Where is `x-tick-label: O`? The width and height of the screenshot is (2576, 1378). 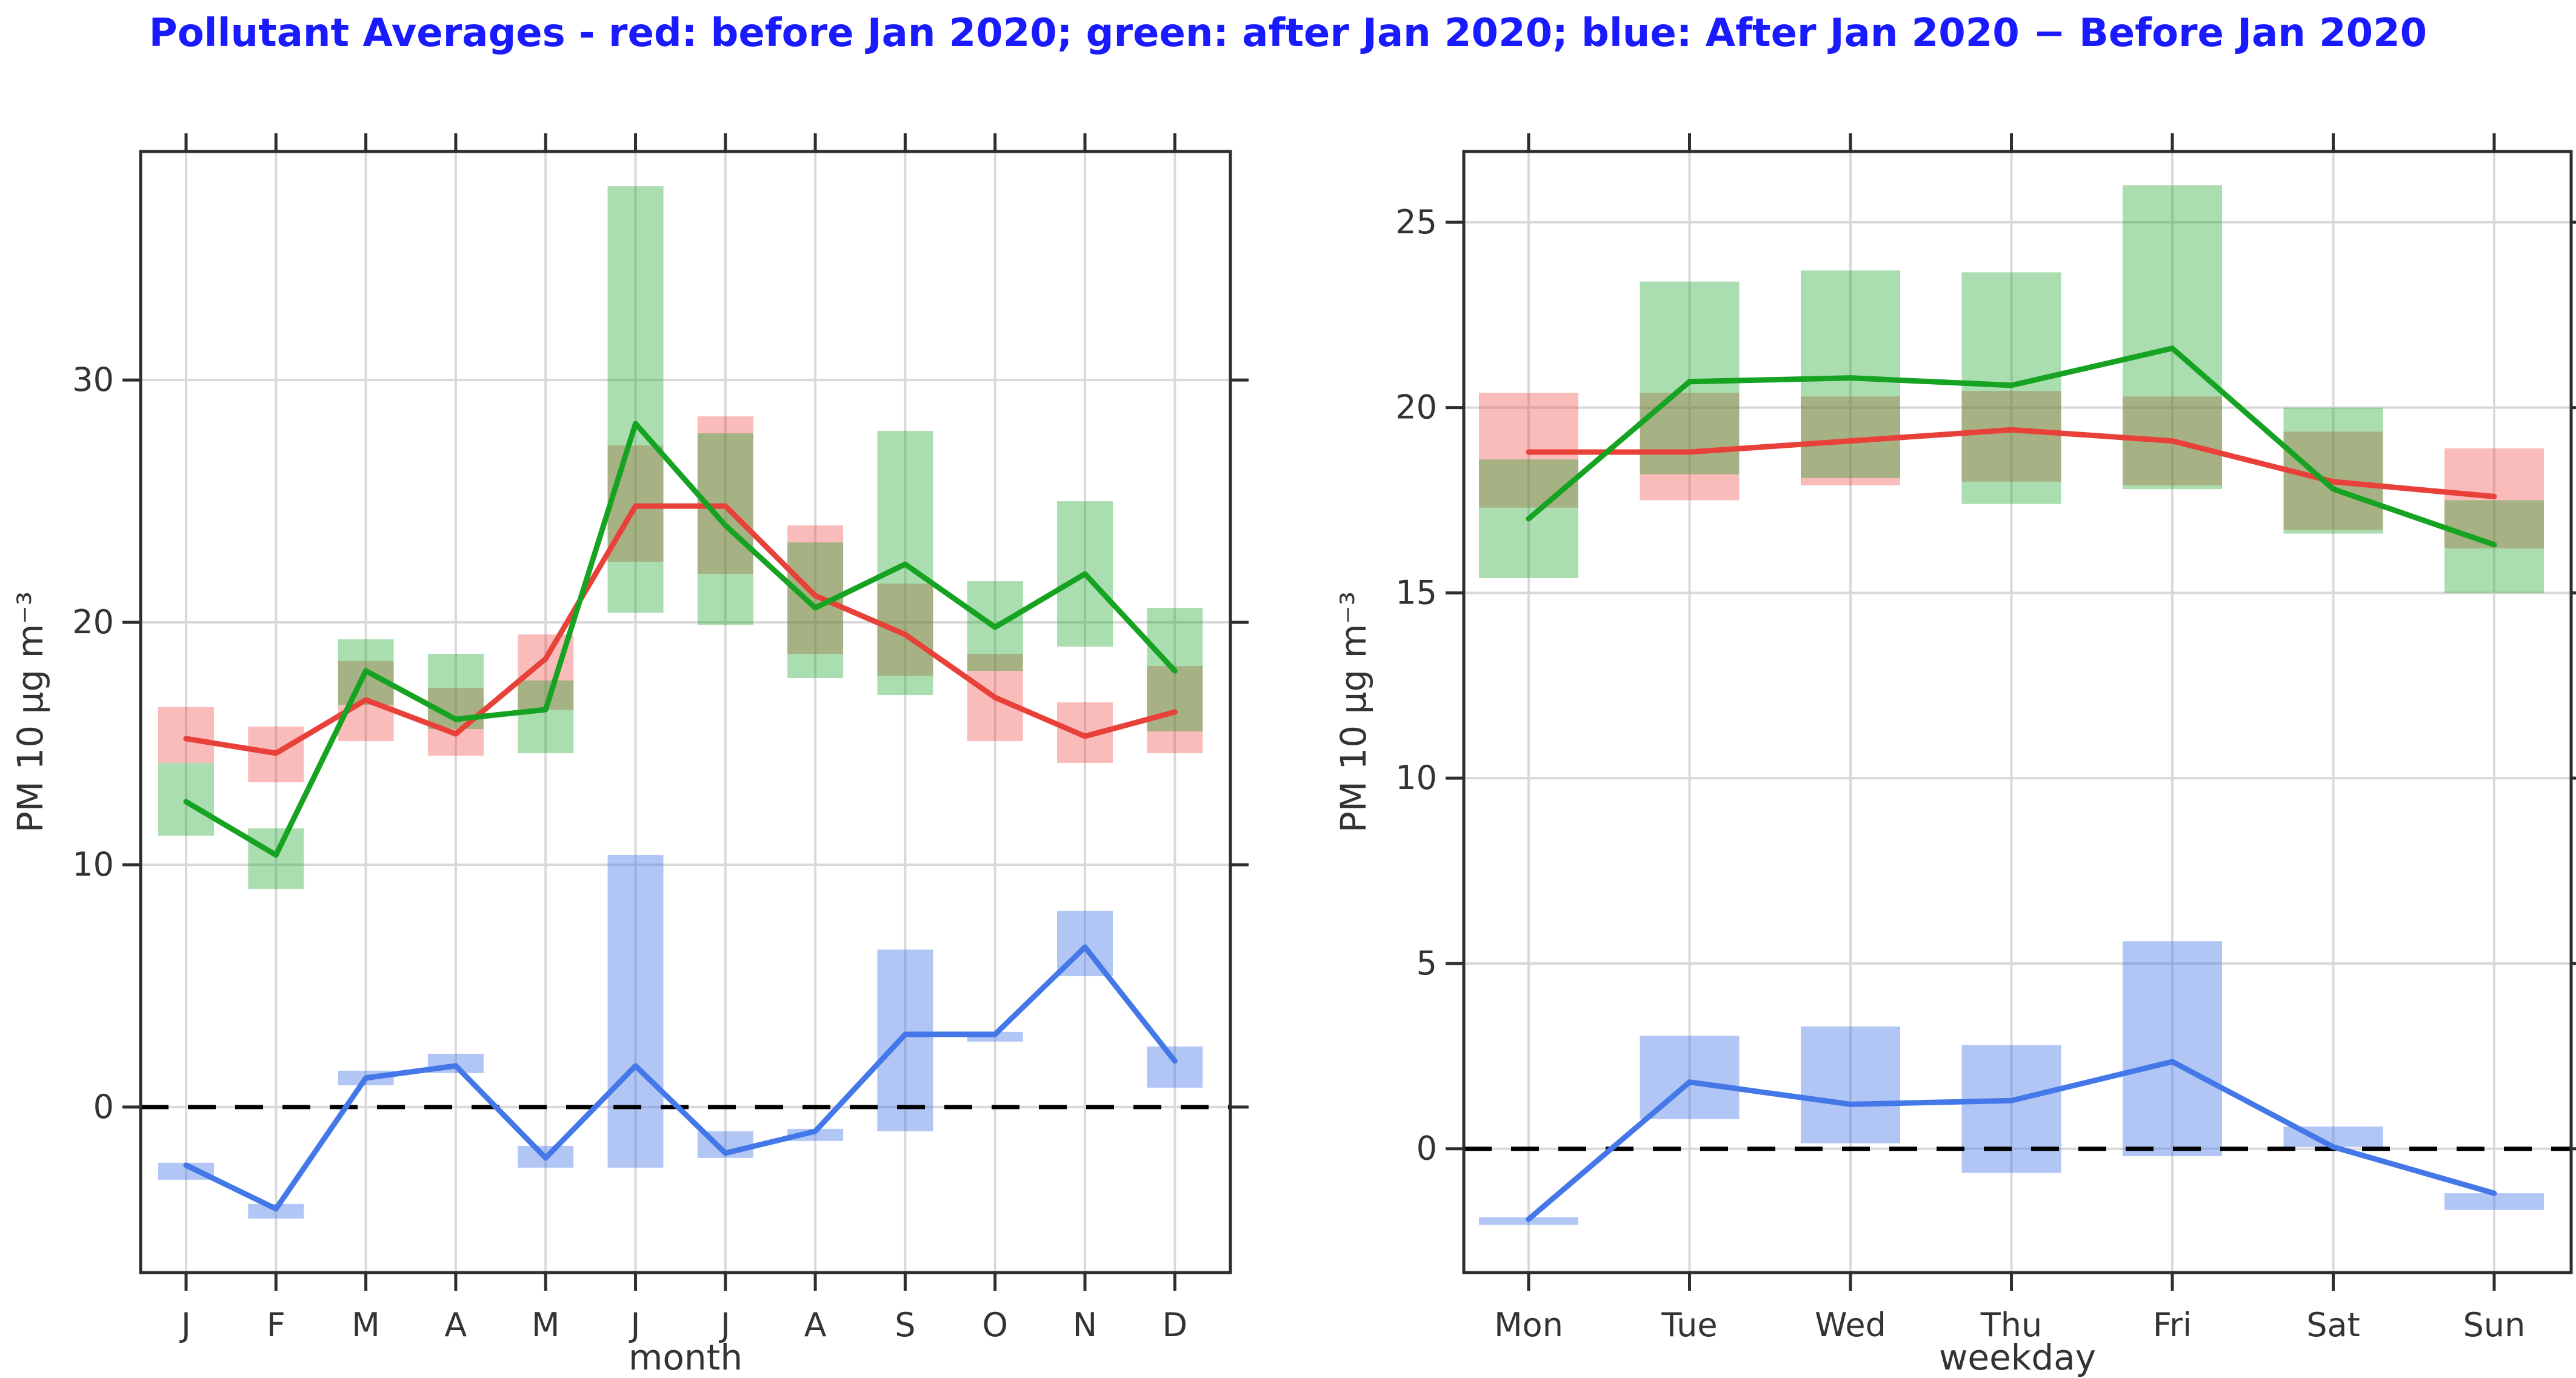
x-tick-label: O is located at coordinates (995, 1325).